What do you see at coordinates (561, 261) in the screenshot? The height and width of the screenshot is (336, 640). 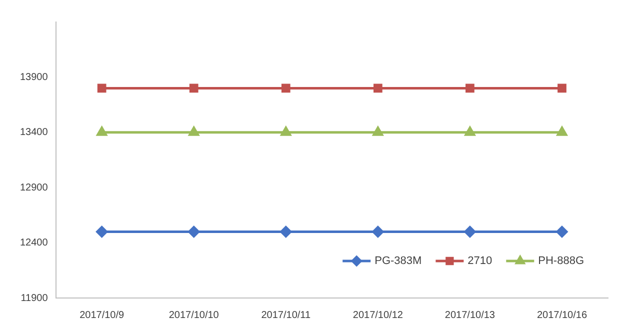 I see `legend-label: PH-888G` at bounding box center [561, 261].